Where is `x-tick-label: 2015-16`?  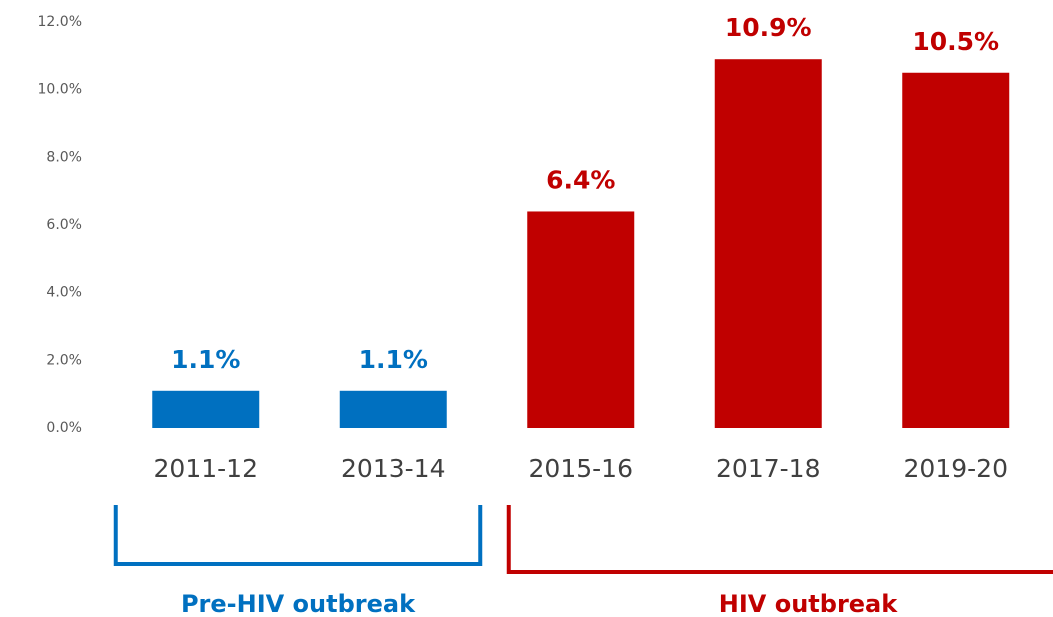 x-tick-label: 2015-16 is located at coordinates (581, 468).